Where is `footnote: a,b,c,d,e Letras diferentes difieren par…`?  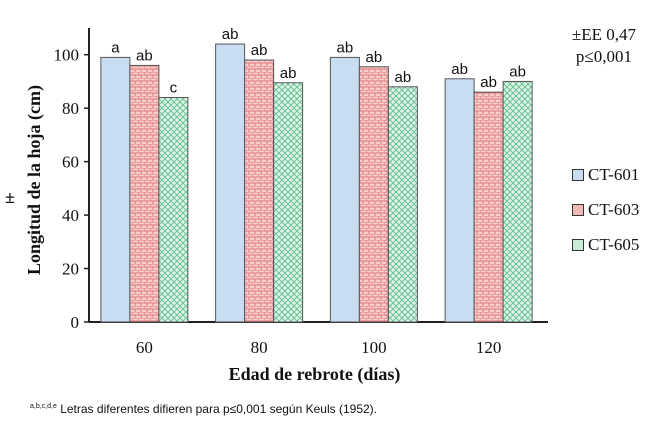 footnote: a,b,c,d,e Letras diferentes difieren par… is located at coordinates (203, 409).